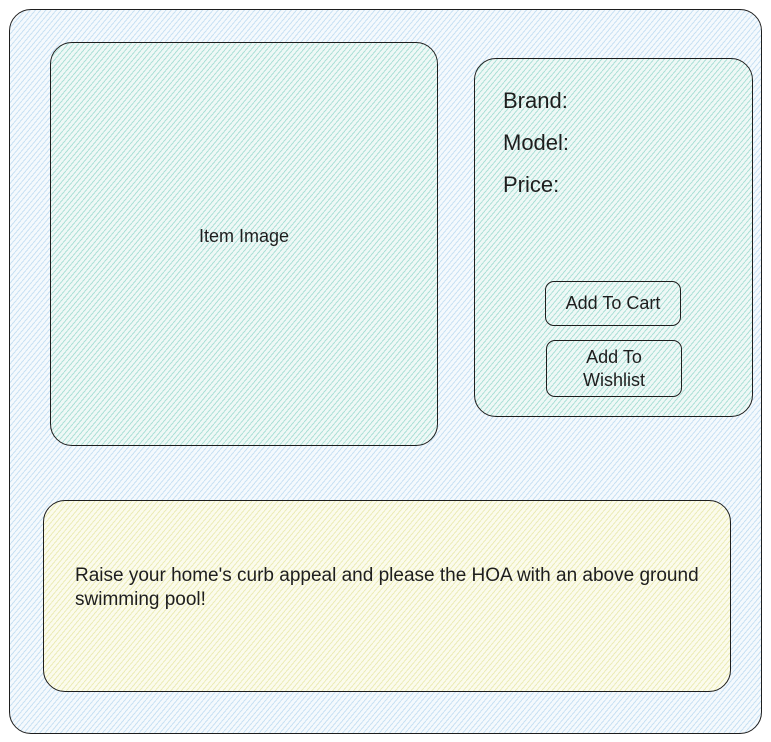 This screenshot has width=771, height=742. I want to click on price-label: Price:, so click(531, 184).